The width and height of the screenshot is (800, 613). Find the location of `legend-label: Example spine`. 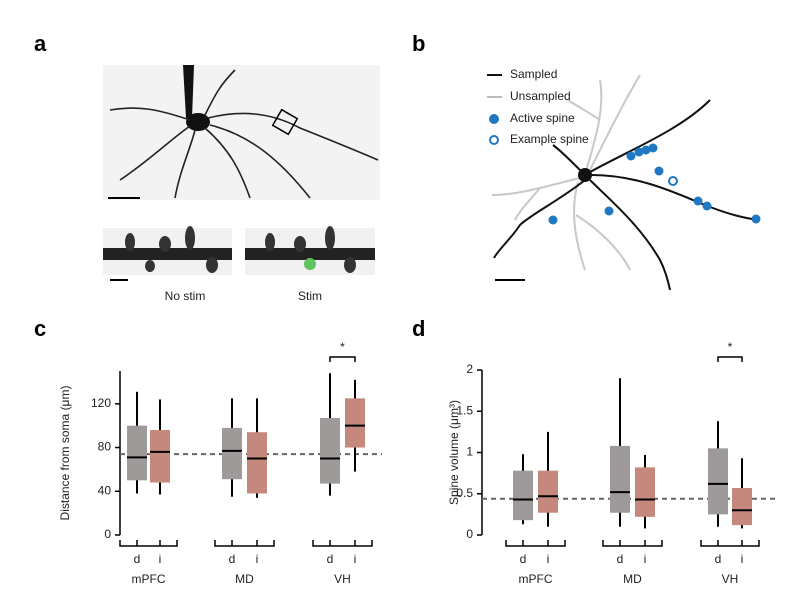

legend-label: Example spine is located at coordinates (549, 139).